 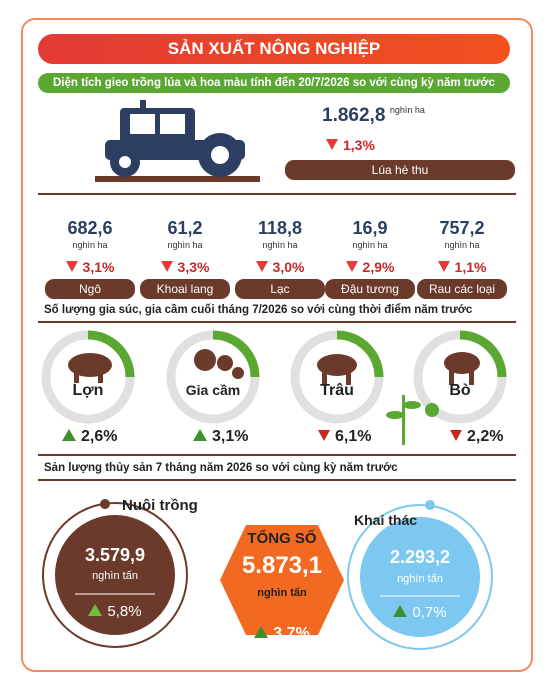 I want to click on change-row: 6,1%, so click(x=344, y=437).